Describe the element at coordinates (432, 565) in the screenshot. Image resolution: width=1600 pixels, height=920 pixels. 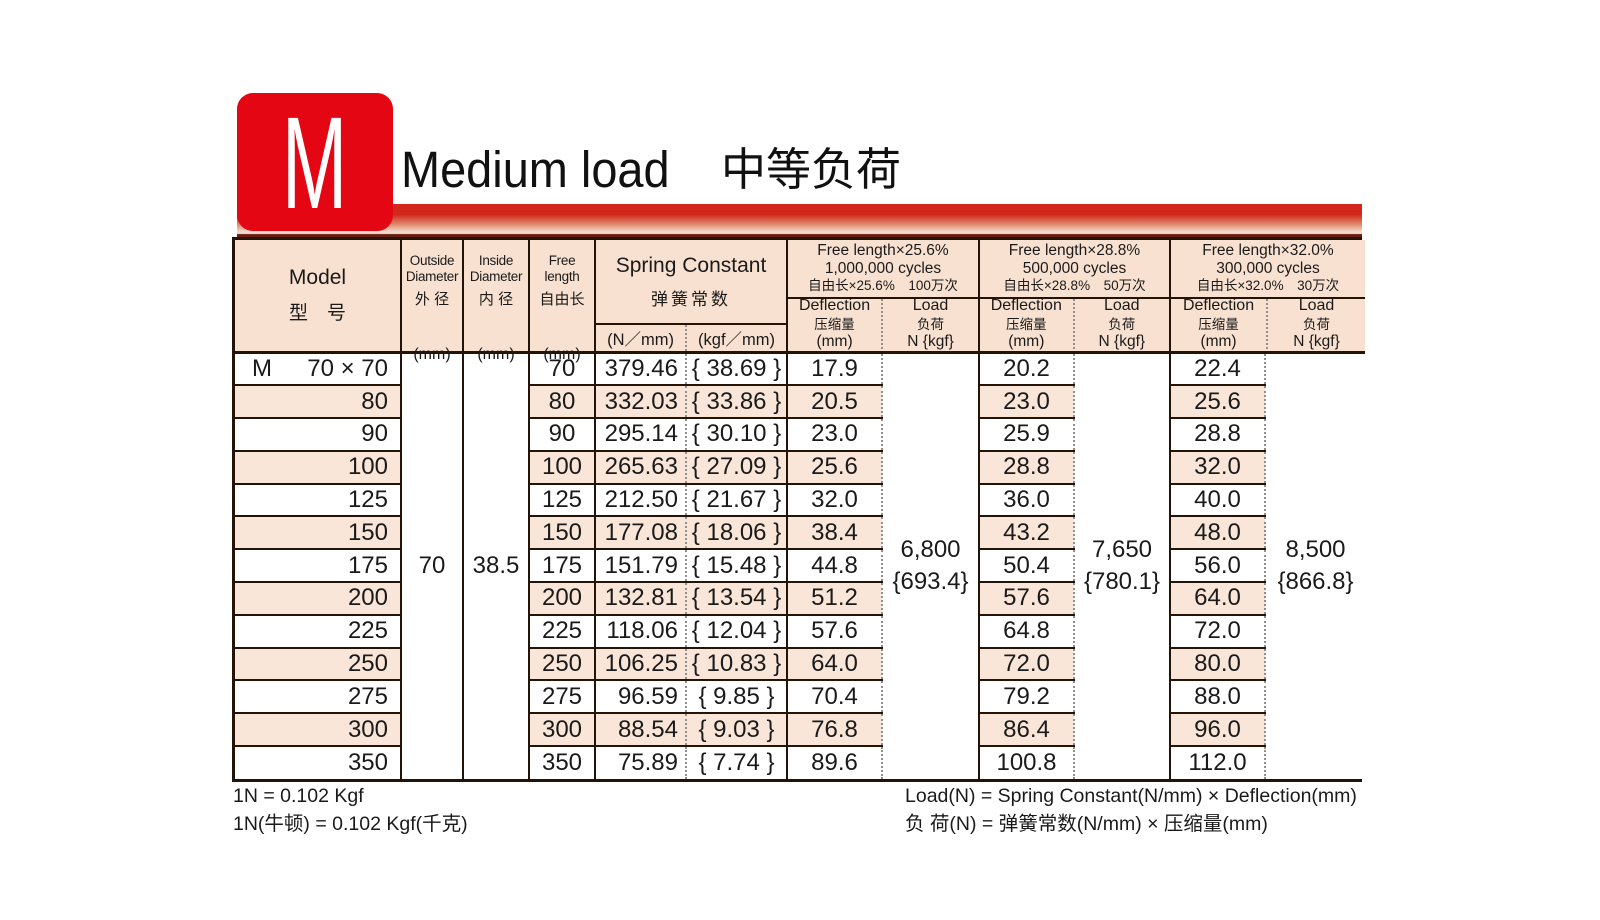
I see `outside-diameter-cell: 70` at that location.